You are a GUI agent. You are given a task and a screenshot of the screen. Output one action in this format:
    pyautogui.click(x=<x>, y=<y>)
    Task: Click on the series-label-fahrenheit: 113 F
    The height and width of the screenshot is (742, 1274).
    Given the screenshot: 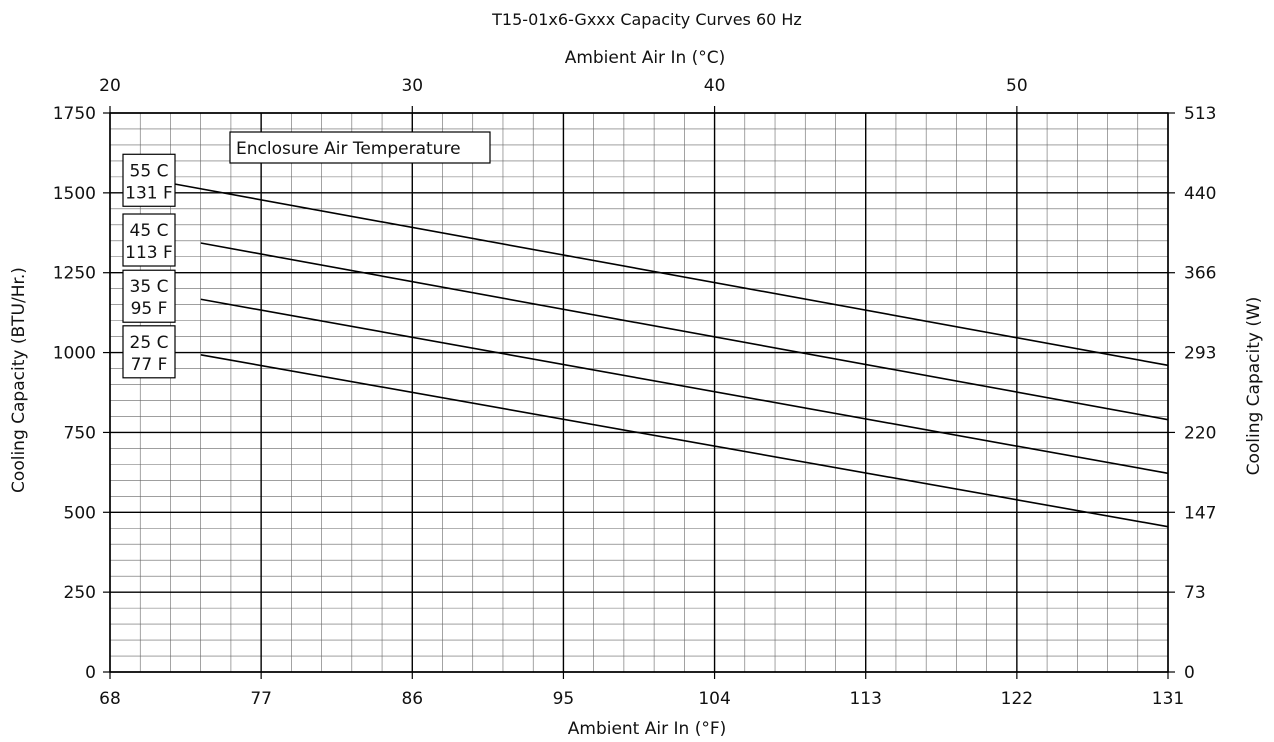 What is the action you would take?
    pyautogui.click(x=149, y=253)
    